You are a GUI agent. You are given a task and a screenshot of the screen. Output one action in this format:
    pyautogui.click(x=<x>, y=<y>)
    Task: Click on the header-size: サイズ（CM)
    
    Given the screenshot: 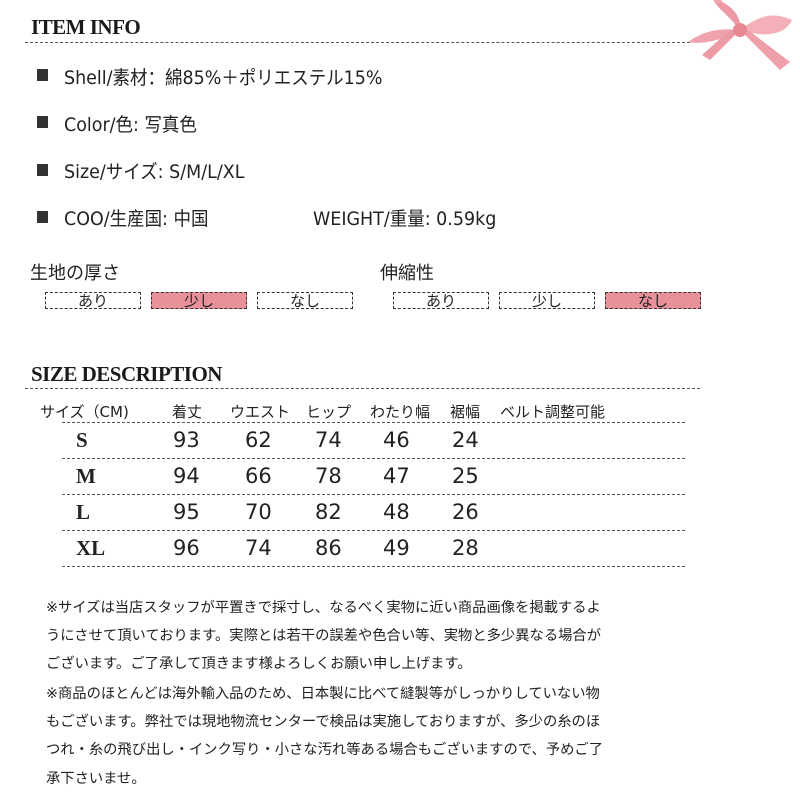 What is the action you would take?
    pyautogui.click(x=84, y=412)
    